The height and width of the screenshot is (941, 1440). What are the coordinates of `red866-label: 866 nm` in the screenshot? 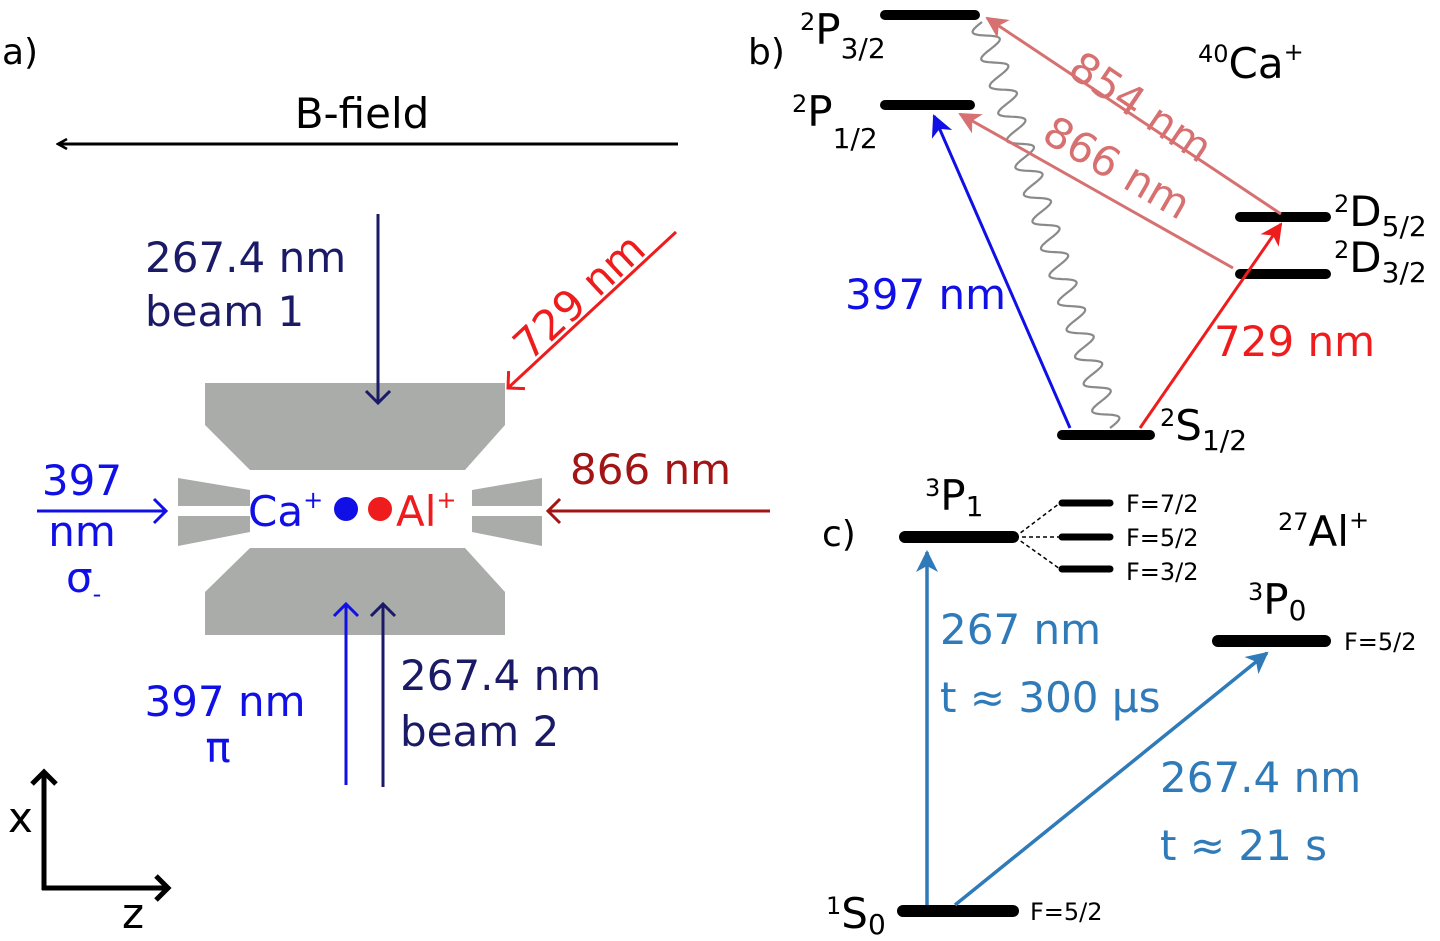 It's located at (650, 469).